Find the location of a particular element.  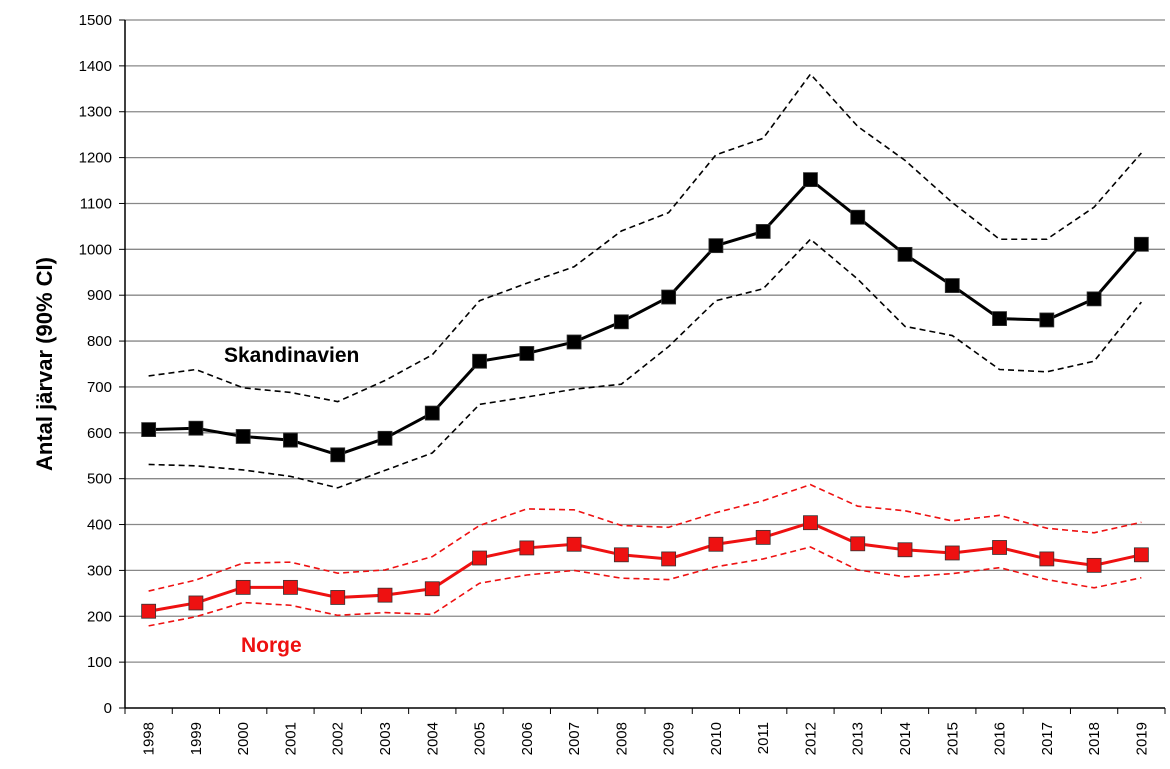

y-tick-label: 900 is located at coordinates (99, 295).